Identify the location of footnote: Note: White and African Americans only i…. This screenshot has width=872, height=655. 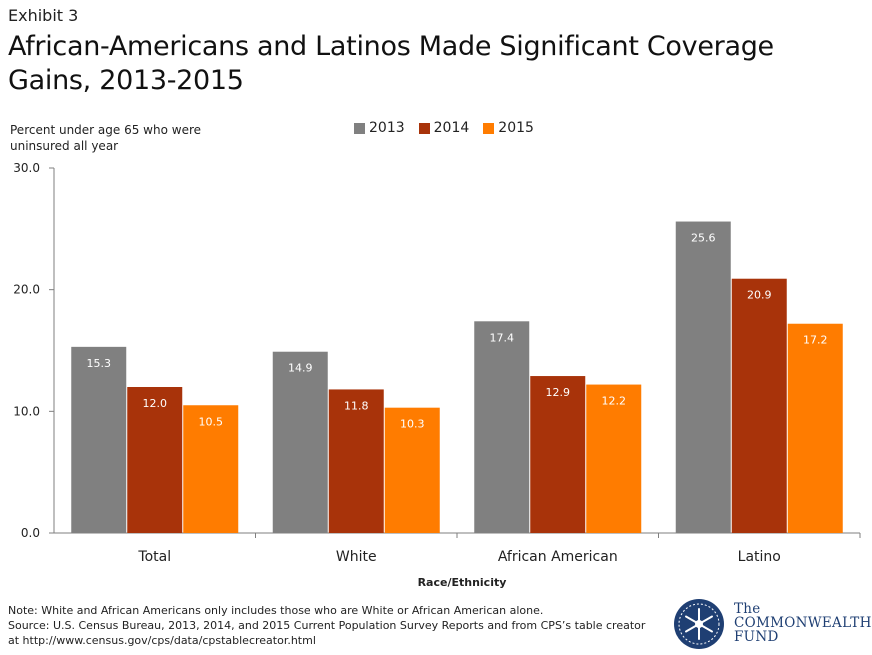
(328, 625).